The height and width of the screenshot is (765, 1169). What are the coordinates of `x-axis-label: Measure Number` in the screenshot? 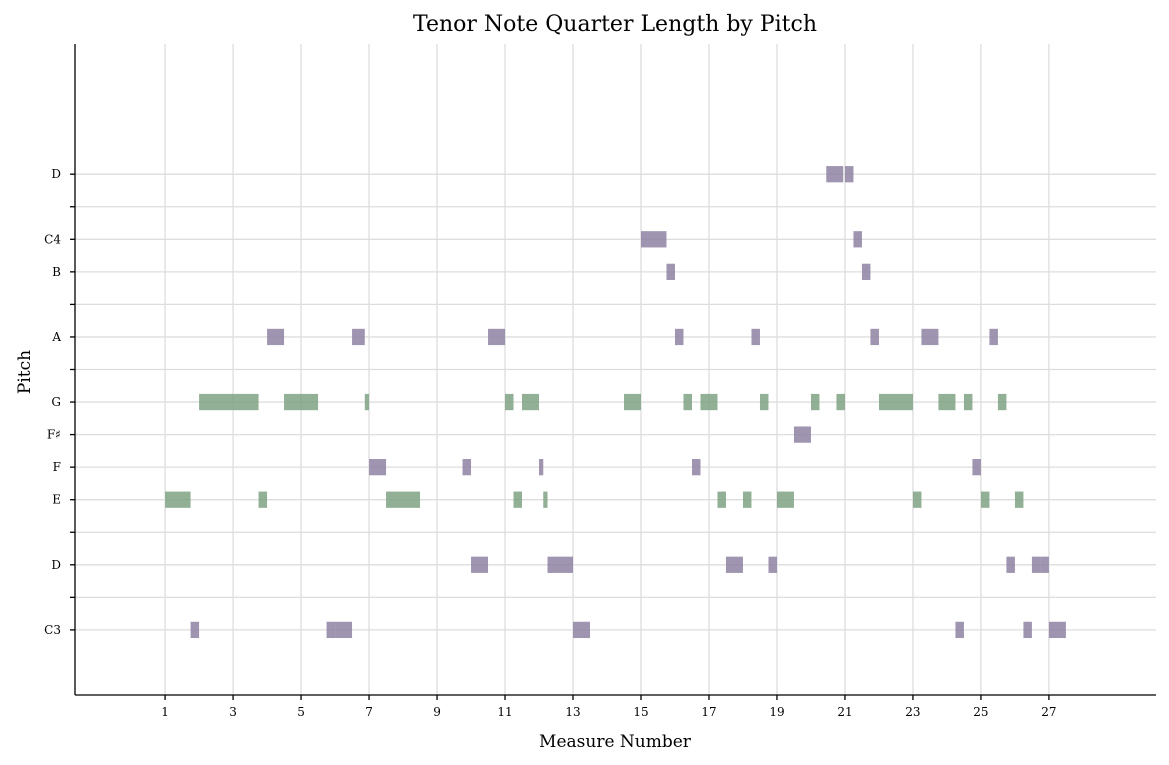 It's located at (615, 742).